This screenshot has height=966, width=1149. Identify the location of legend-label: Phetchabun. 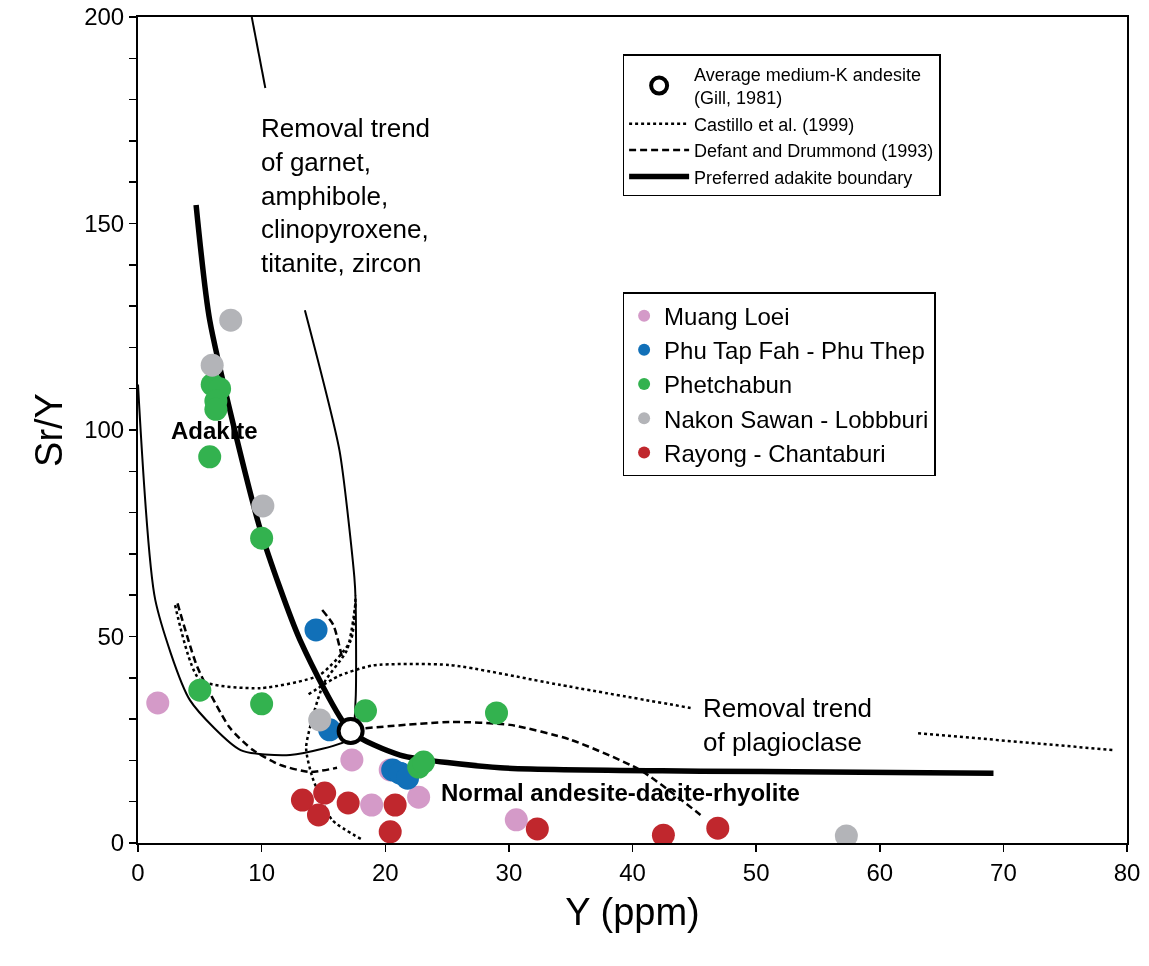
(728, 385).